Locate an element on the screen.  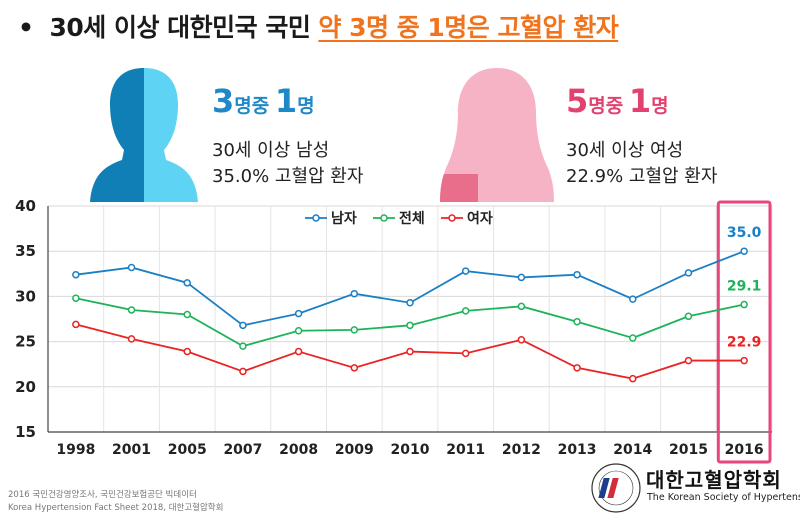
x-tick-label: 2013 is located at coordinates (577, 450).